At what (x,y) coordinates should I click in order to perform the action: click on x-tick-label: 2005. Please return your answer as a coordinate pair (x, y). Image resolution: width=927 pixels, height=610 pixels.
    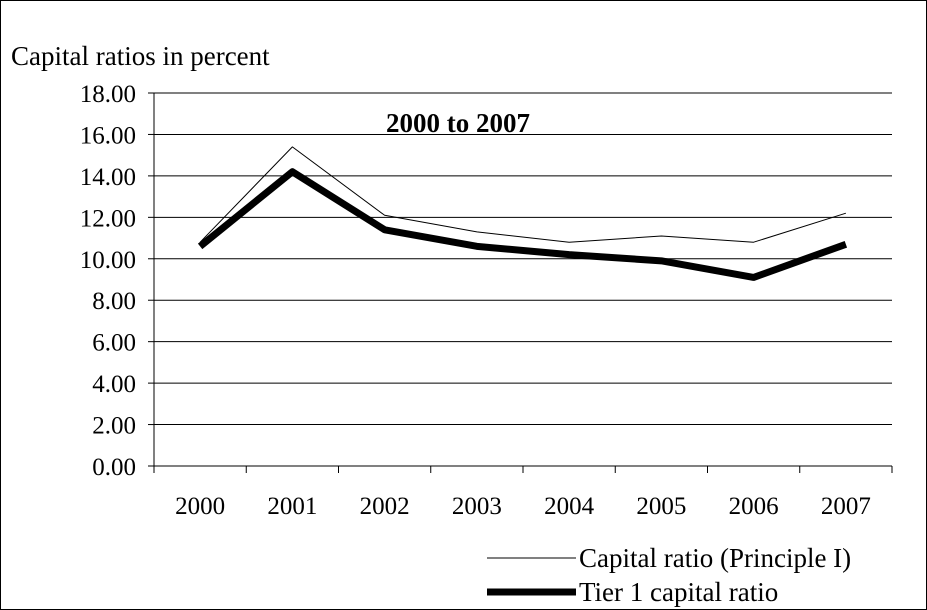
    Looking at the image, I should click on (661, 506).